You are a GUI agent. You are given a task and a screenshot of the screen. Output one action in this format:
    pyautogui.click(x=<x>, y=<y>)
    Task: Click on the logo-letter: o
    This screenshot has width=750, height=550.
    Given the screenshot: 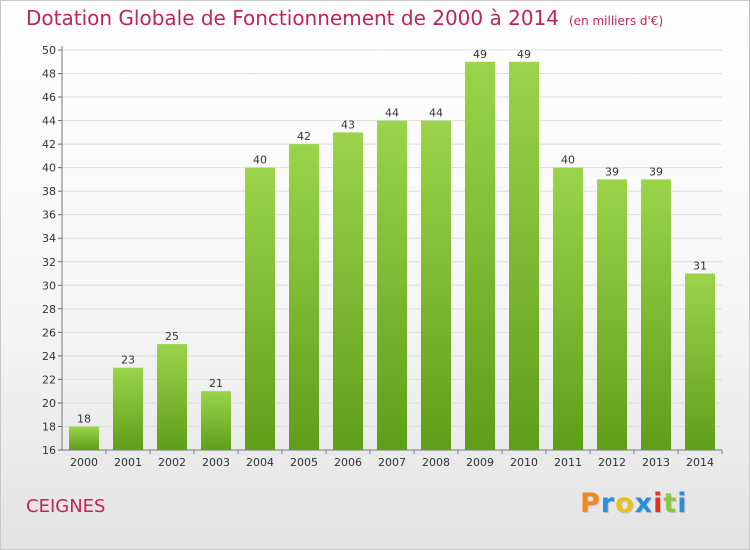 What is the action you would take?
    pyautogui.click(x=625, y=503)
    